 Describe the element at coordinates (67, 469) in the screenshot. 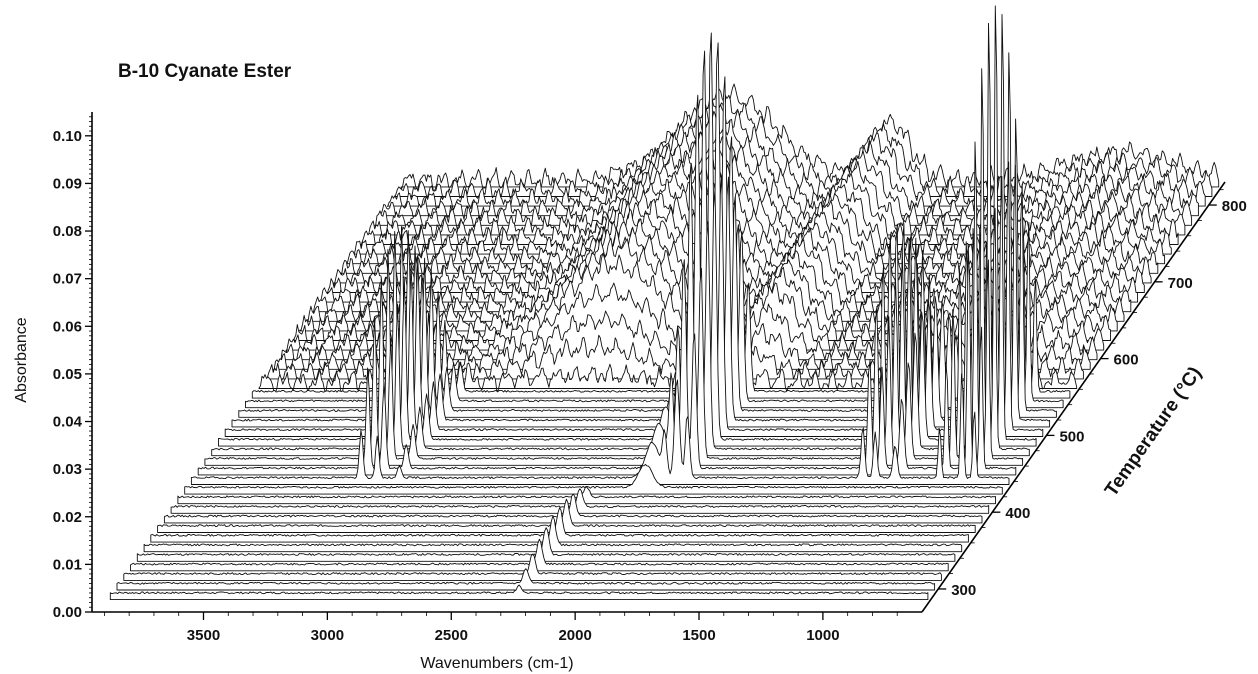

I see `y-tick-label: 0.03` at that location.